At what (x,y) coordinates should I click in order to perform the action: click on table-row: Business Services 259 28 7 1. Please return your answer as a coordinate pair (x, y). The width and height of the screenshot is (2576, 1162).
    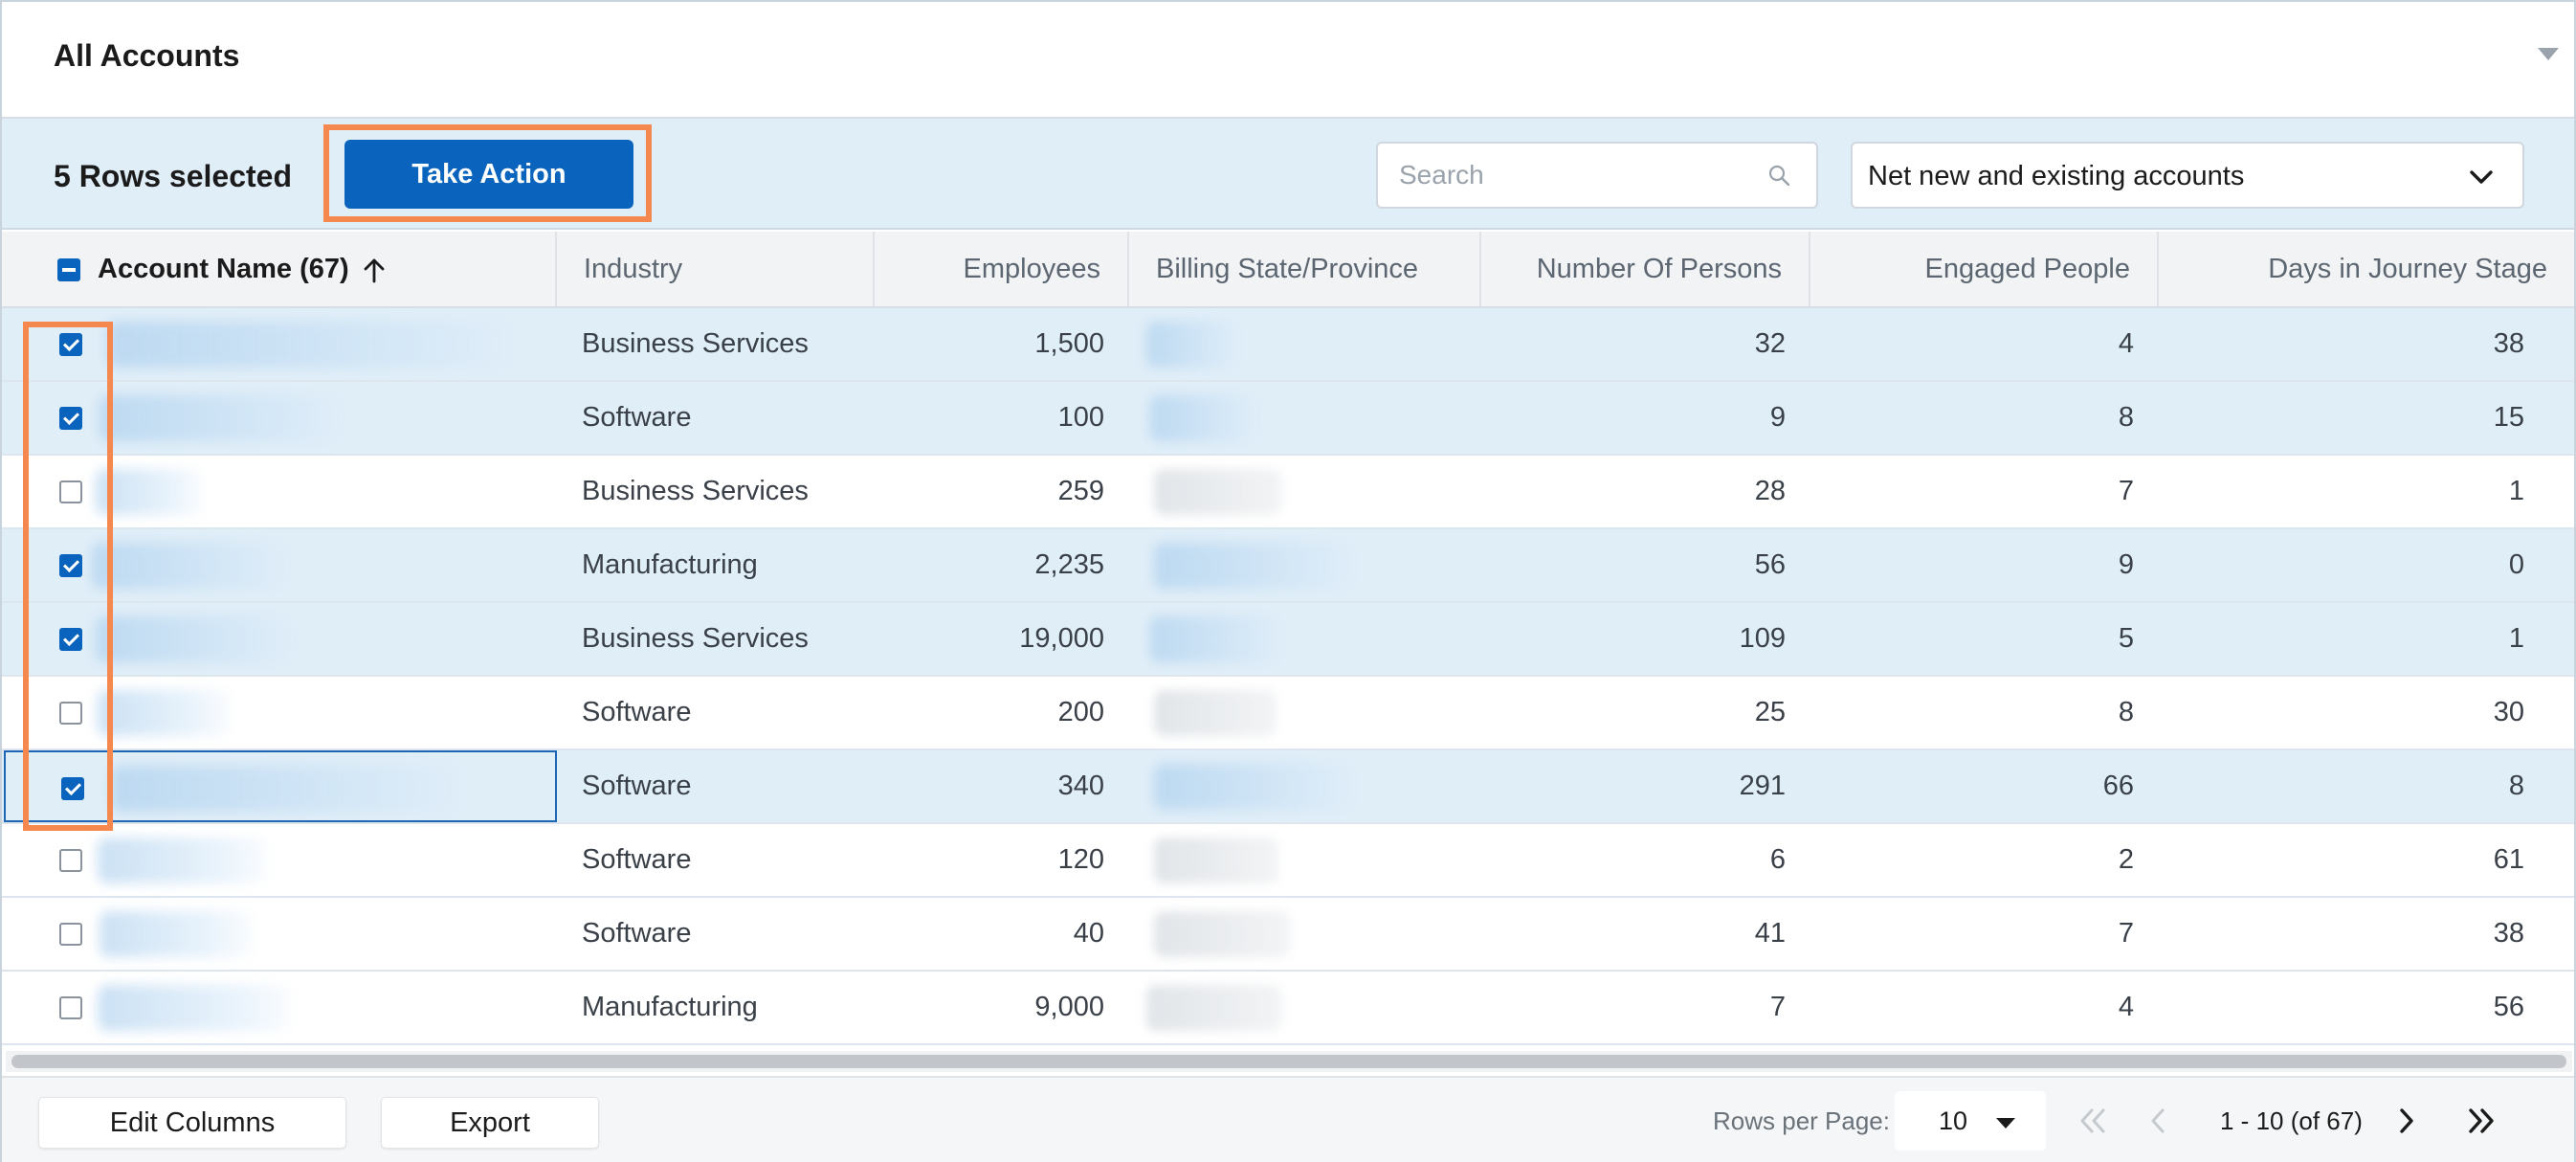
    Looking at the image, I should click on (1288, 492).